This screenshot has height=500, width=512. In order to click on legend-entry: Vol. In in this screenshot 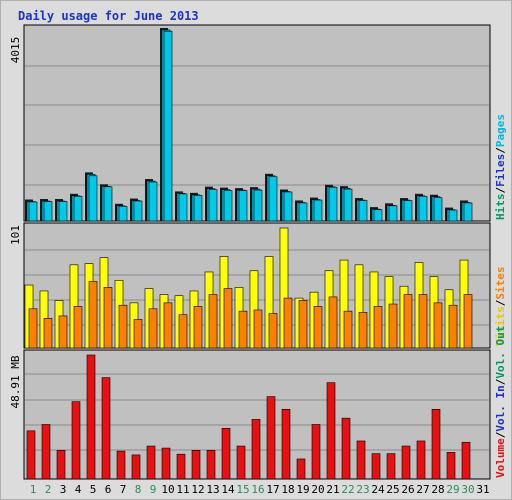, I will do `click(500, 408)`.